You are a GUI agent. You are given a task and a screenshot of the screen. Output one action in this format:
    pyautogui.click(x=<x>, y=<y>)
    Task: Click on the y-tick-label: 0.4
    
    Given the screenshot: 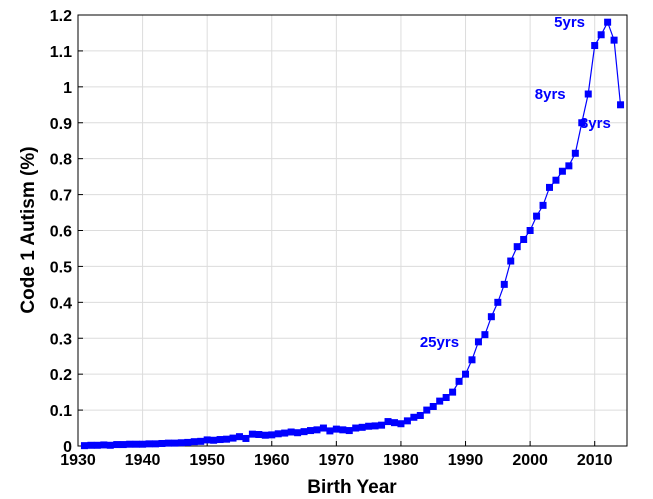 What is the action you would take?
    pyautogui.click(x=61, y=303)
    